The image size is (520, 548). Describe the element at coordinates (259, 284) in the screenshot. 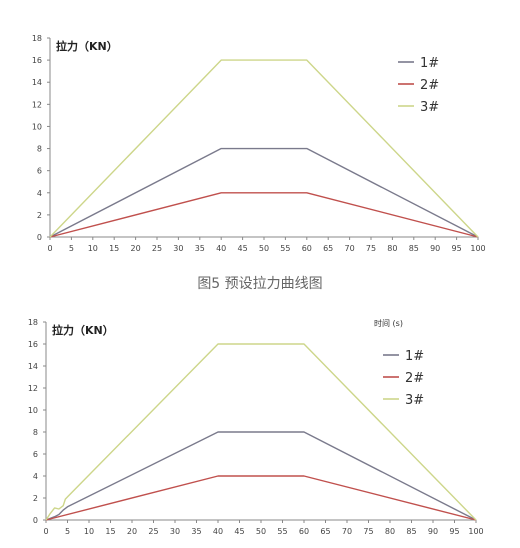

I see `figure-caption: 图5 预设拉力曲线图` at that location.